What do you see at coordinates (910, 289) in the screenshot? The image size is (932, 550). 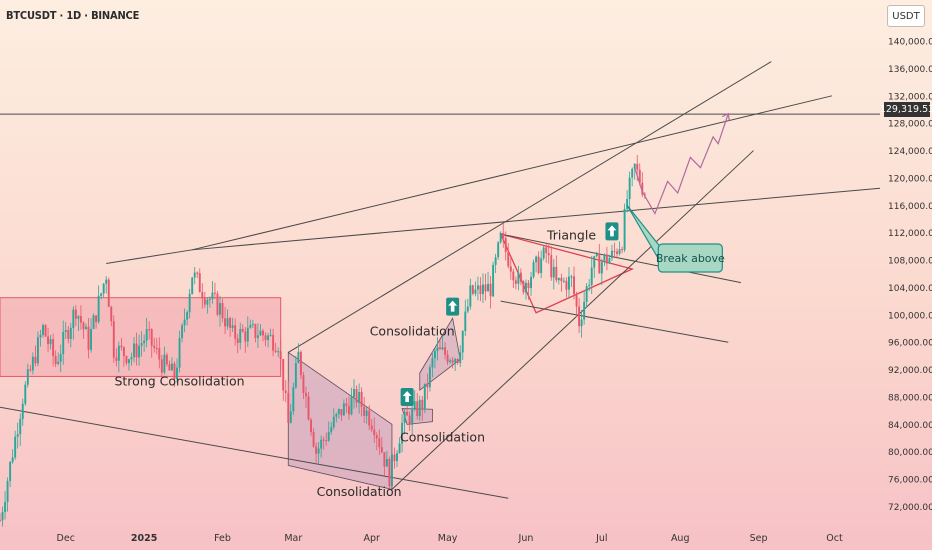 I see `y-tick-label: 104,000.00` at bounding box center [910, 289].